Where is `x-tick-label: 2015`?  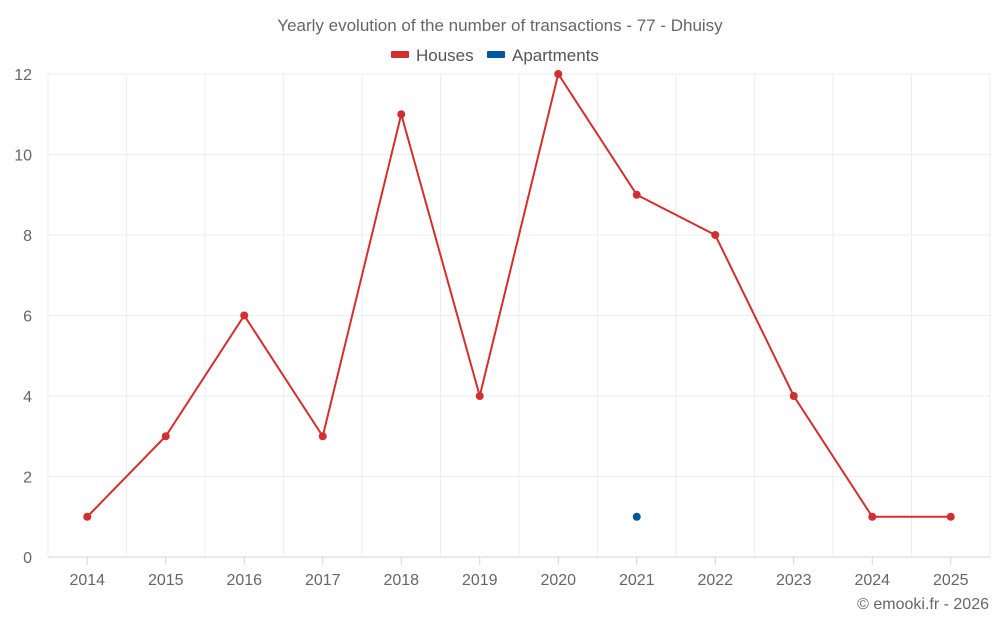
x-tick-label: 2015 is located at coordinates (166, 580).